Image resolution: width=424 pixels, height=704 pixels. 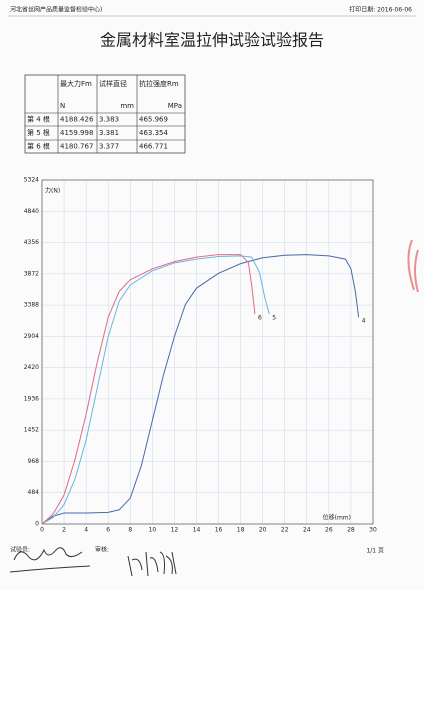 I want to click on x-tick-label: 20, so click(x=263, y=530).